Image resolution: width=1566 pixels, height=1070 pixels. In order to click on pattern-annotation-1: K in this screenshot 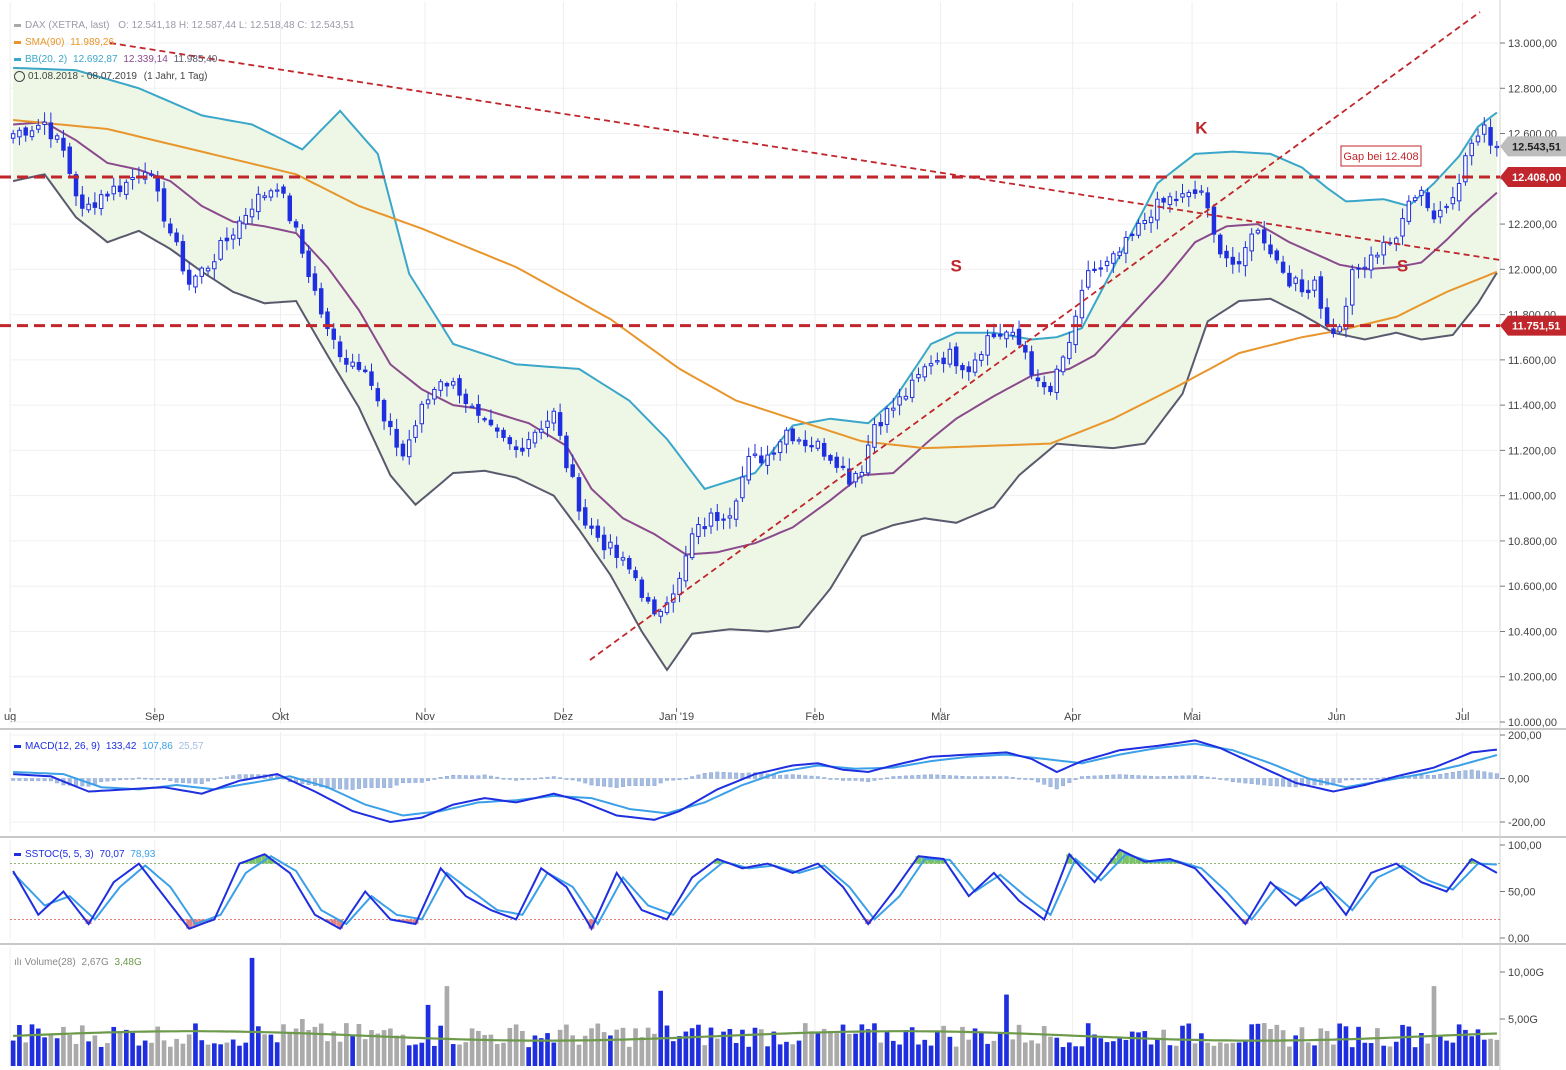, I will do `click(1201, 128)`.